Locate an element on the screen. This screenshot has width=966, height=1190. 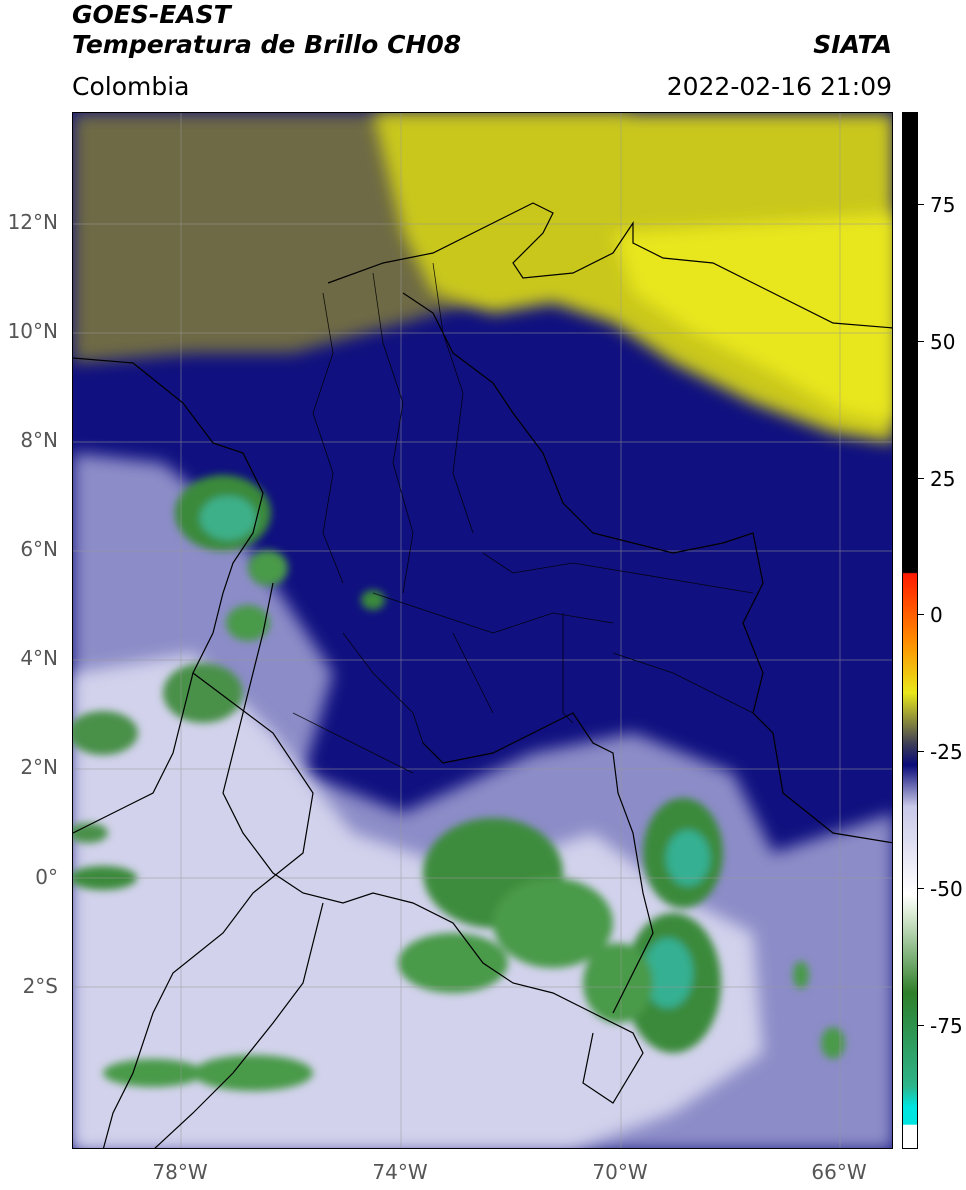
lon-tick-78w: 78°W is located at coordinates (180, 1172).